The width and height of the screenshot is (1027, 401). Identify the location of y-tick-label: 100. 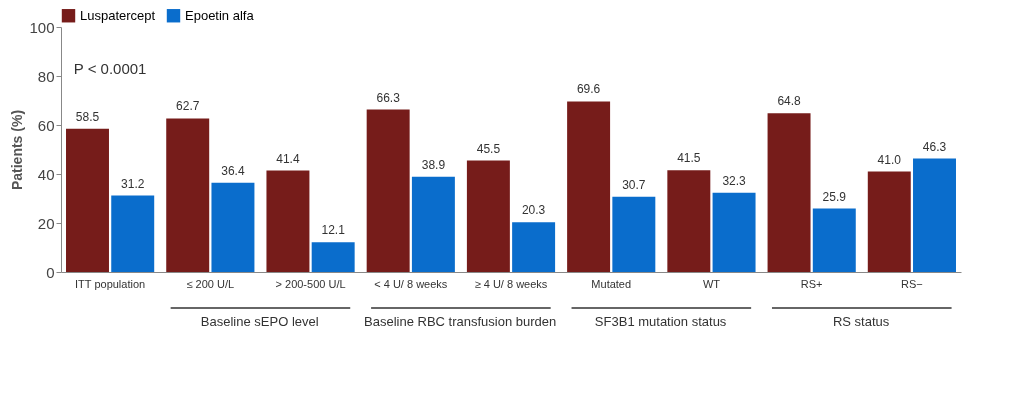
(42, 27).